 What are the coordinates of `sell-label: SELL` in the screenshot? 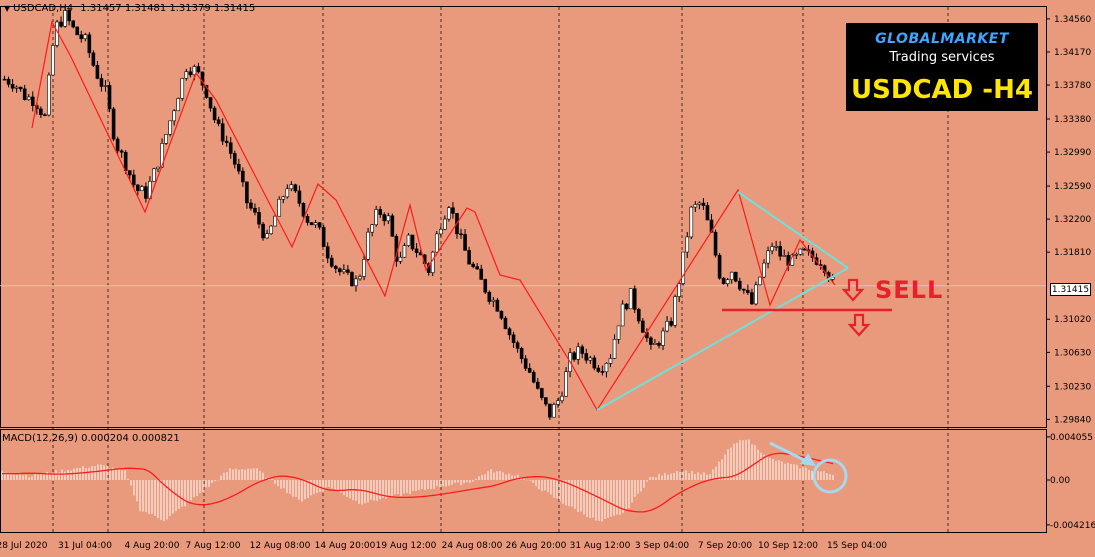 It's located at (909, 290).